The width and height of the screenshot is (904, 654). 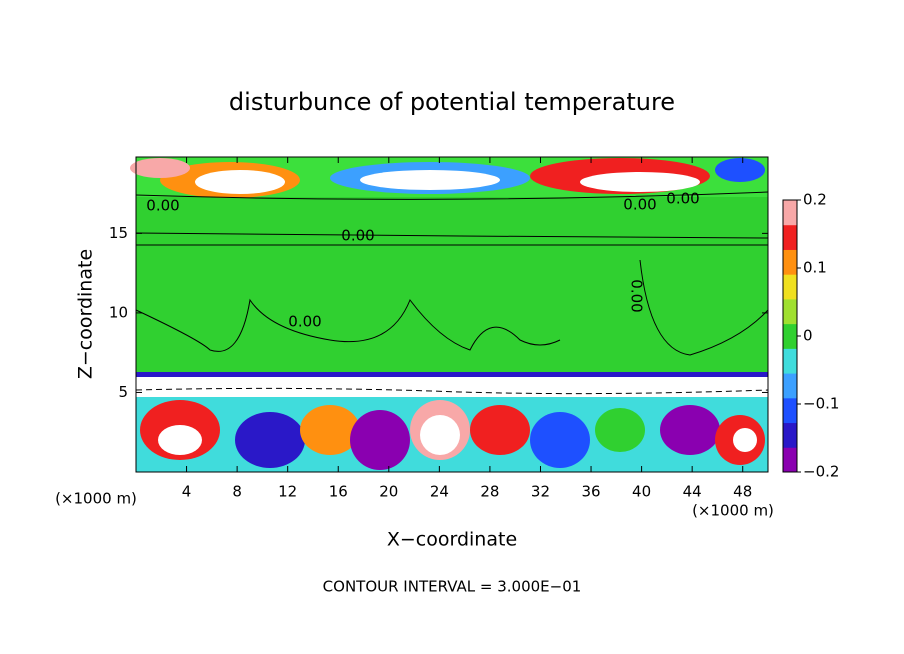 I want to click on x-tick-label: 48, so click(x=742, y=492).